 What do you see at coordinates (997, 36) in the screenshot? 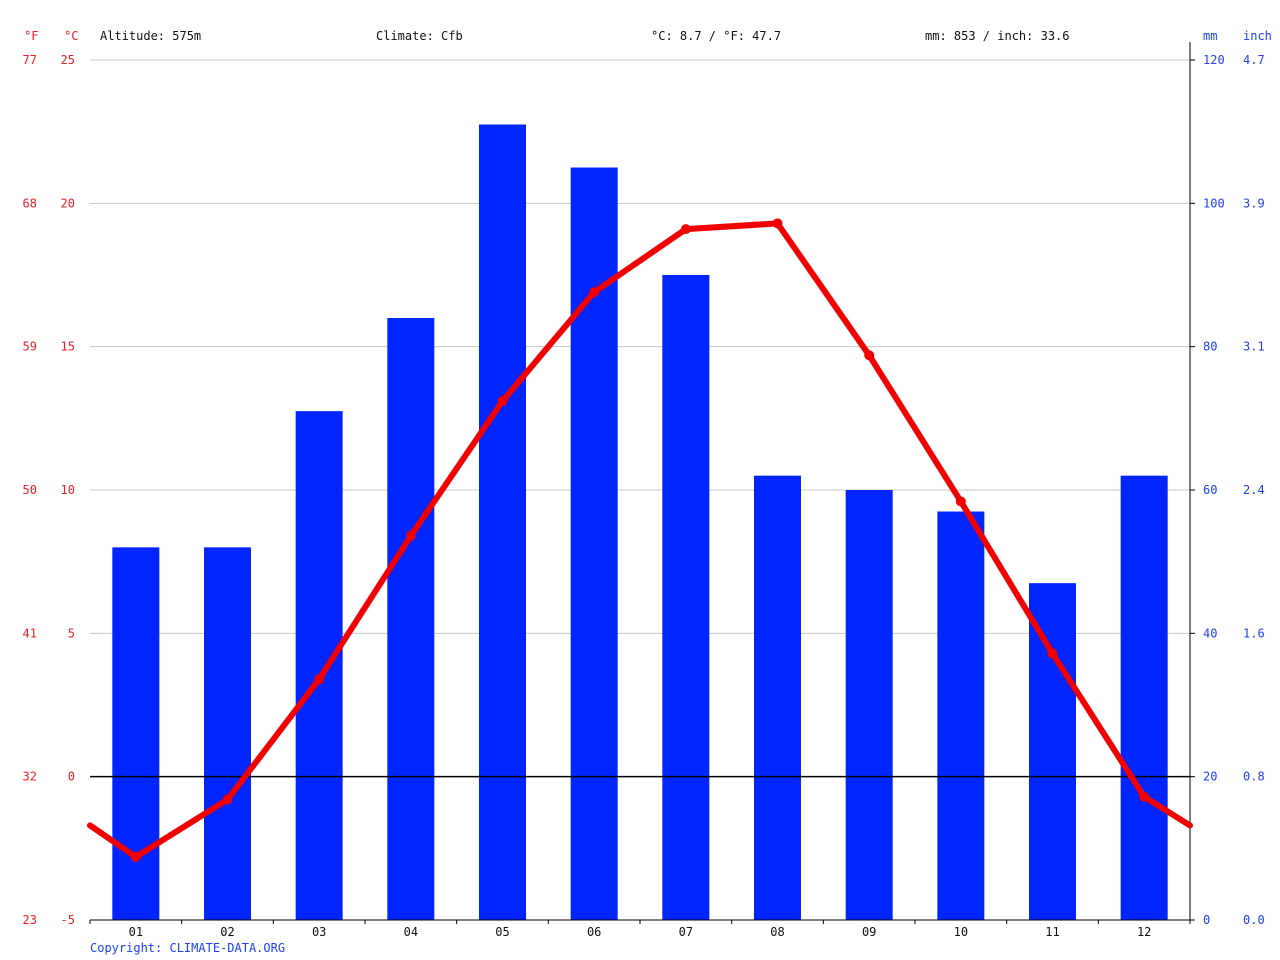
I see `total-precipitation-label: mm: 853 / inch: 33.6` at bounding box center [997, 36].